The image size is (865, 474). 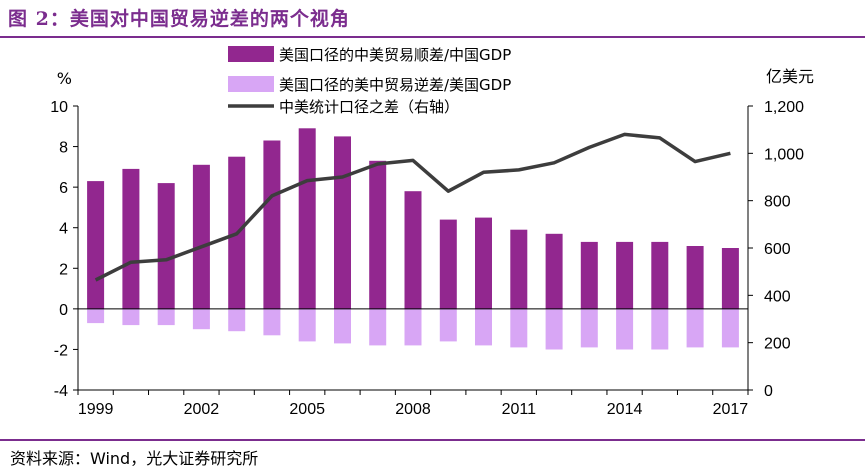 What do you see at coordinates (413, 409) in the screenshot?
I see `x-tick-label: 2008` at bounding box center [413, 409].